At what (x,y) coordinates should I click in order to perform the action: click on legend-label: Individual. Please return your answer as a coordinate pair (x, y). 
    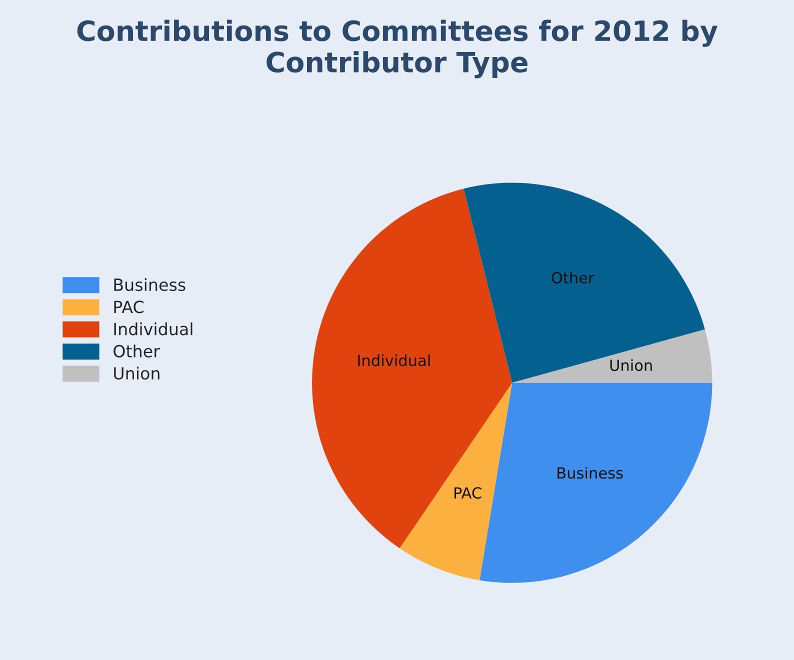
    Looking at the image, I should click on (153, 329).